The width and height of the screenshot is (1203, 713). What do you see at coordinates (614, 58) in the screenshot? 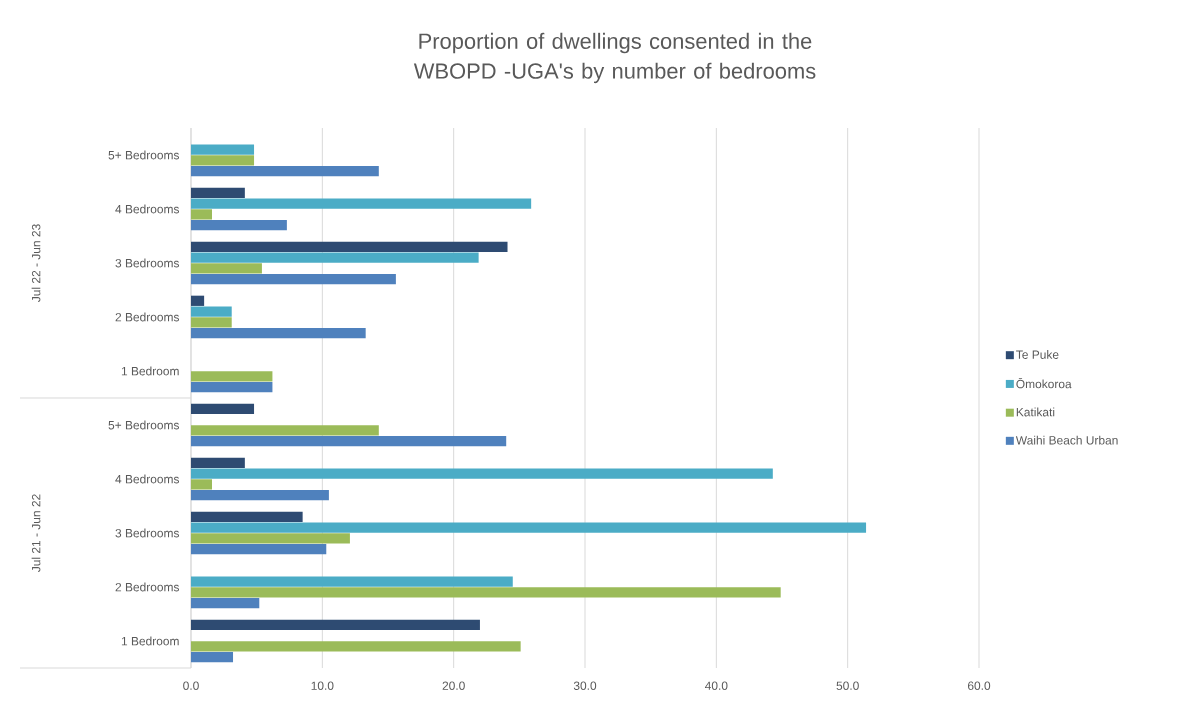
I see `chart-title: Proportion of dwellings consented in the WBOPD -UGA's by number of bedrooms` at bounding box center [614, 58].